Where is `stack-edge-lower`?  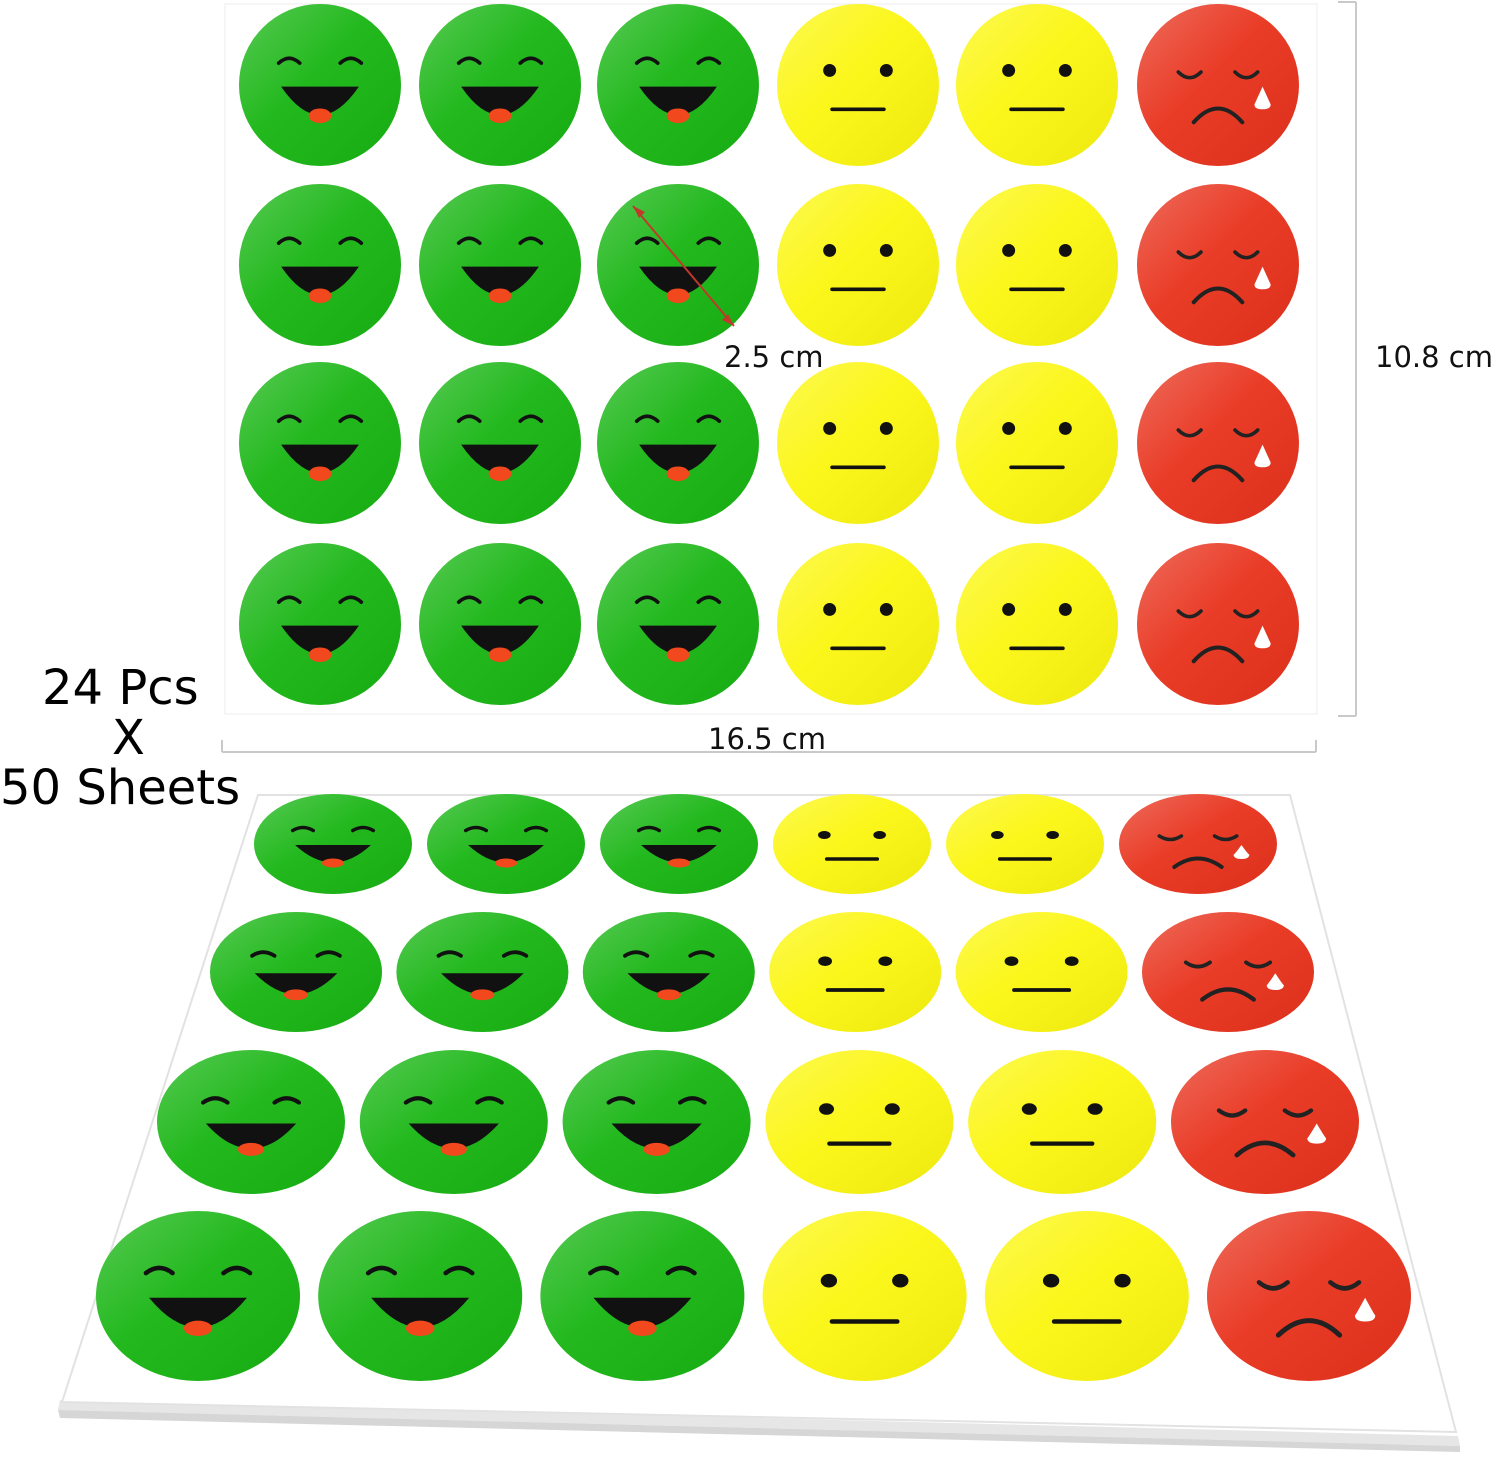 stack-edge-lower is located at coordinates (759, 1431).